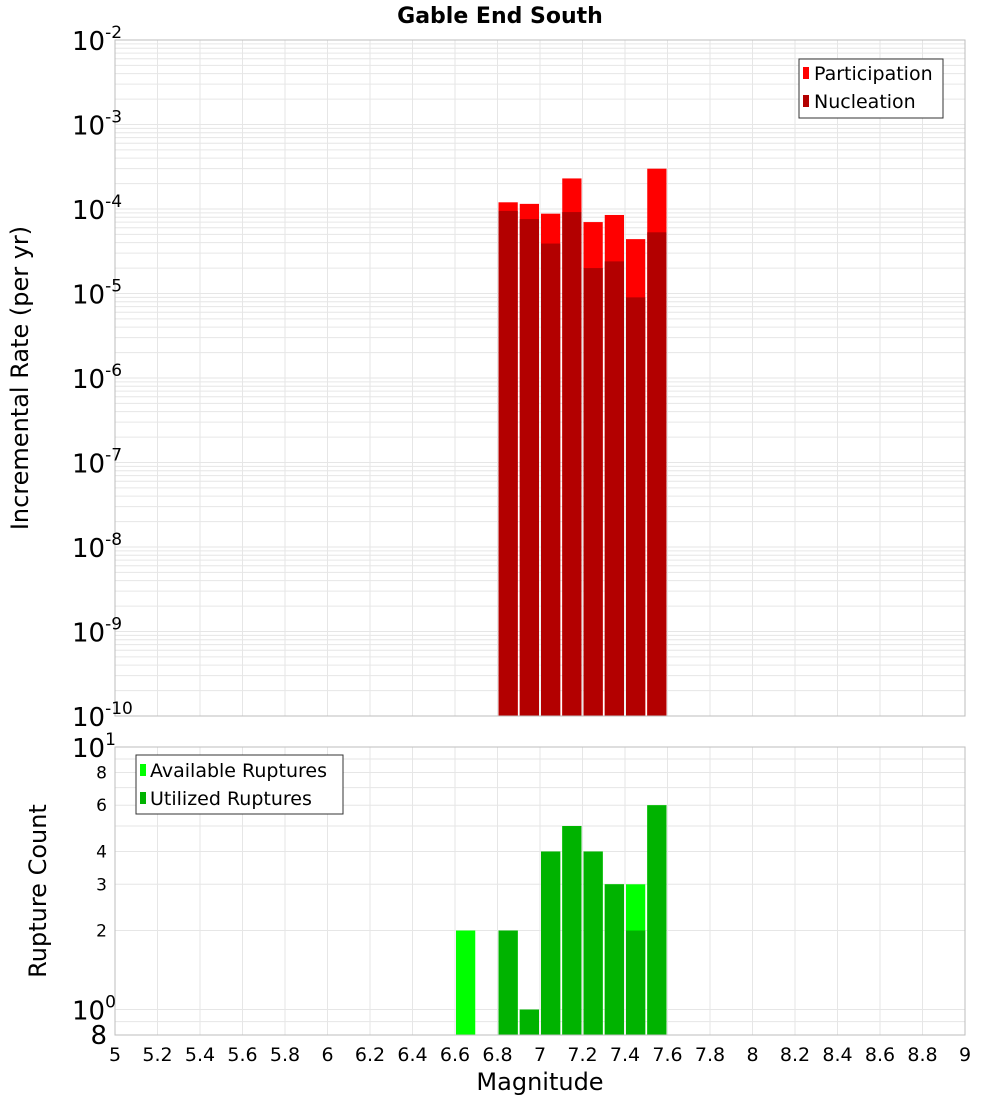 The height and width of the screenshot is (1100, 1000). I want to click on x-tick-label: 8.6, so click(880, 1055).